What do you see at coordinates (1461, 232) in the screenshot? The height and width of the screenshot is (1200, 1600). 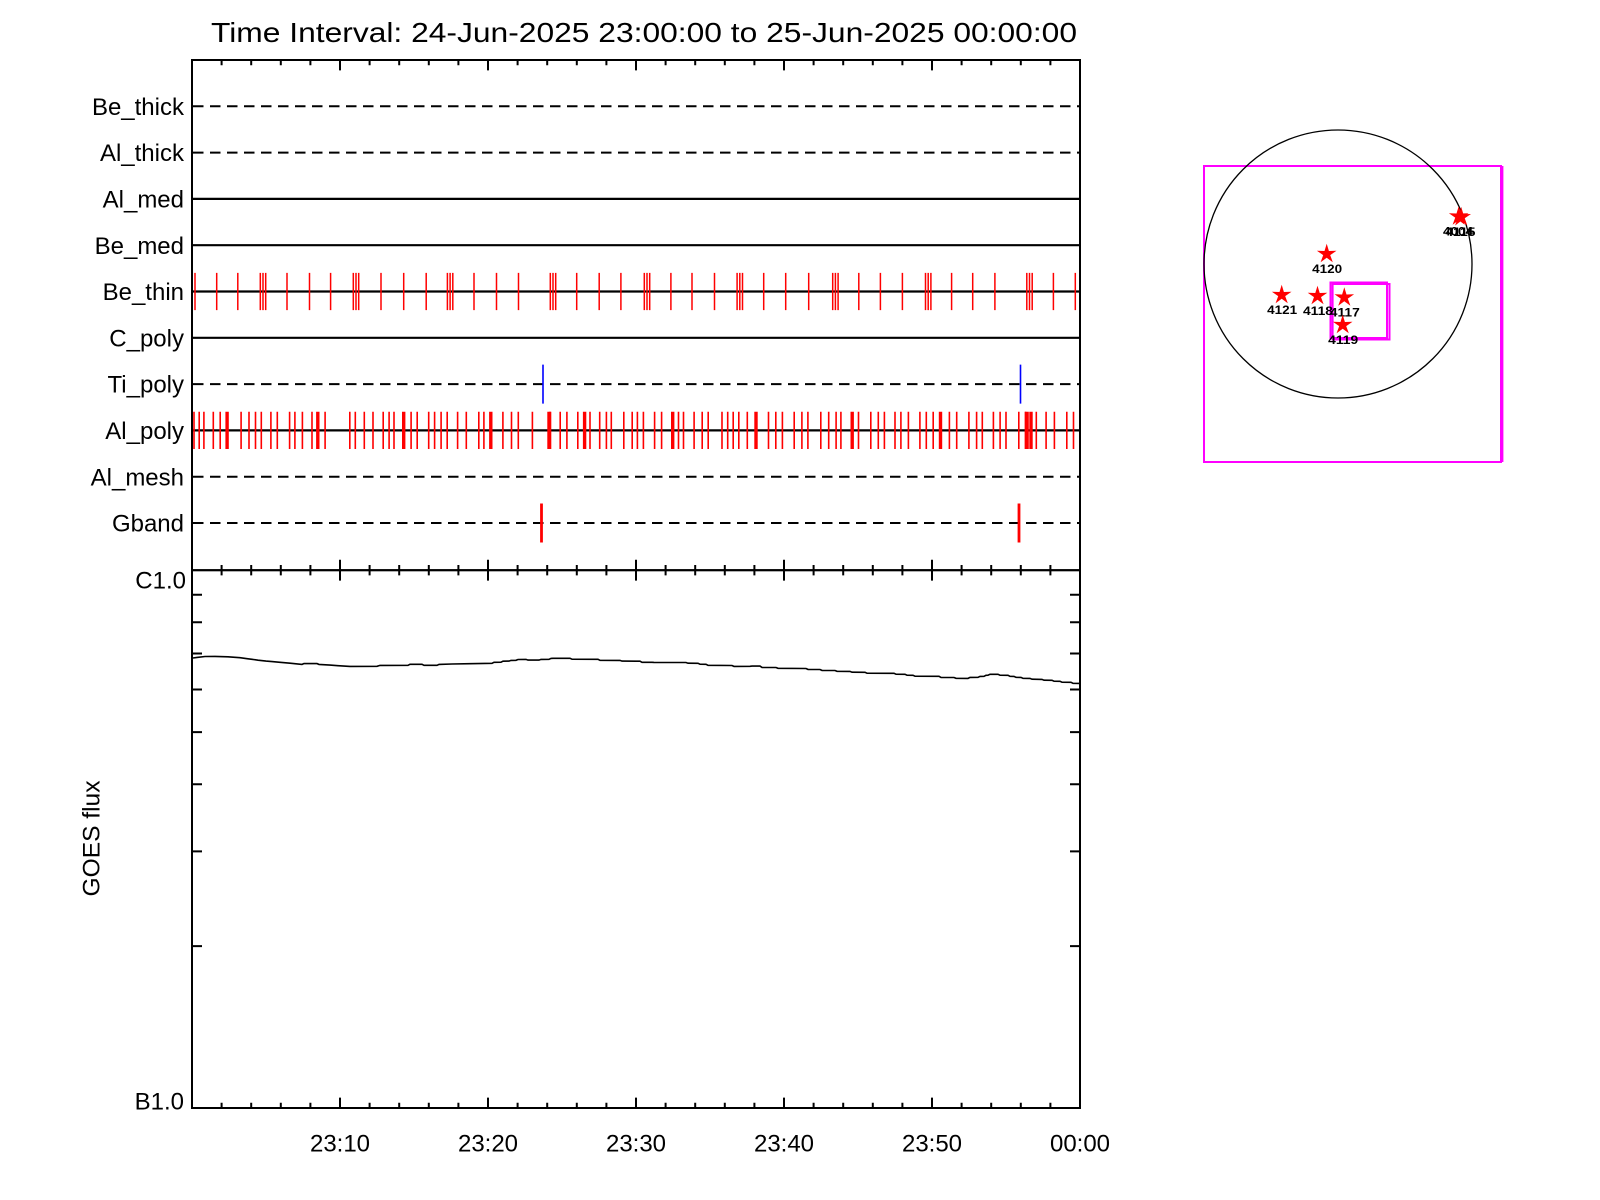 I see `svg-text: 4115` at bounding box center [1461, 232].